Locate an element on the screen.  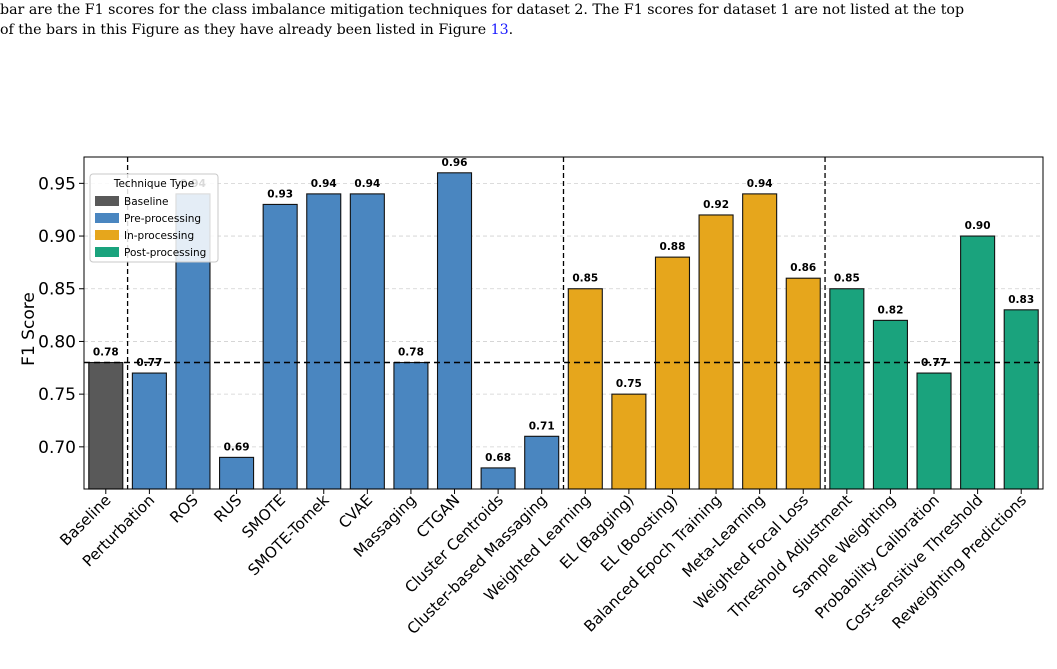
bar-el-bagging is located at coordinates (629, 441).